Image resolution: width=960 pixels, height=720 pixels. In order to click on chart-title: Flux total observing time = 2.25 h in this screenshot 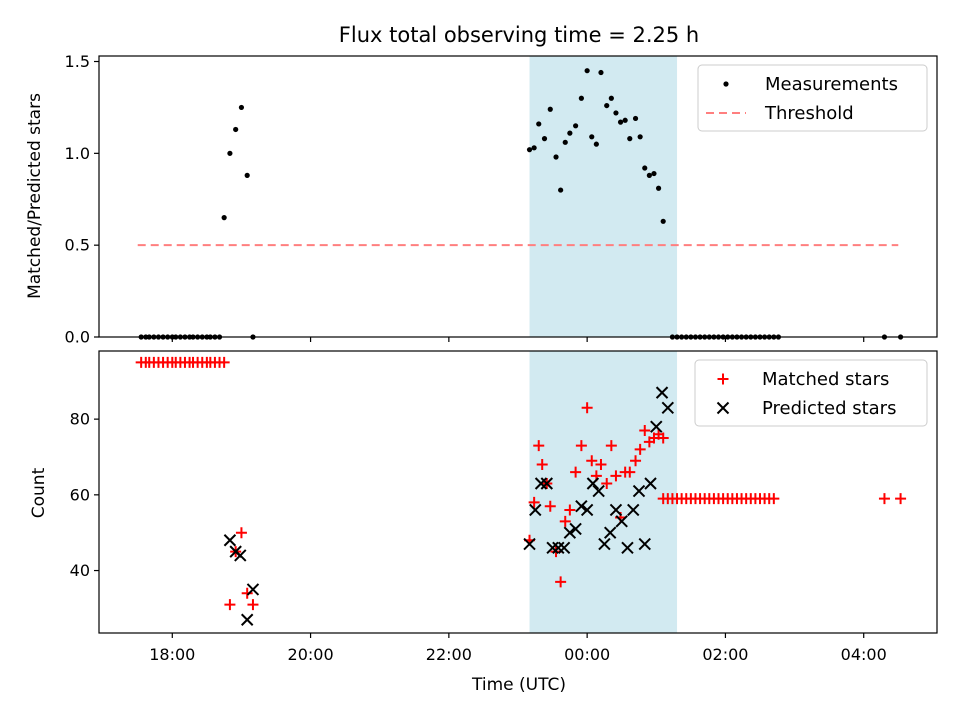, I will do `click(519, 35)`.